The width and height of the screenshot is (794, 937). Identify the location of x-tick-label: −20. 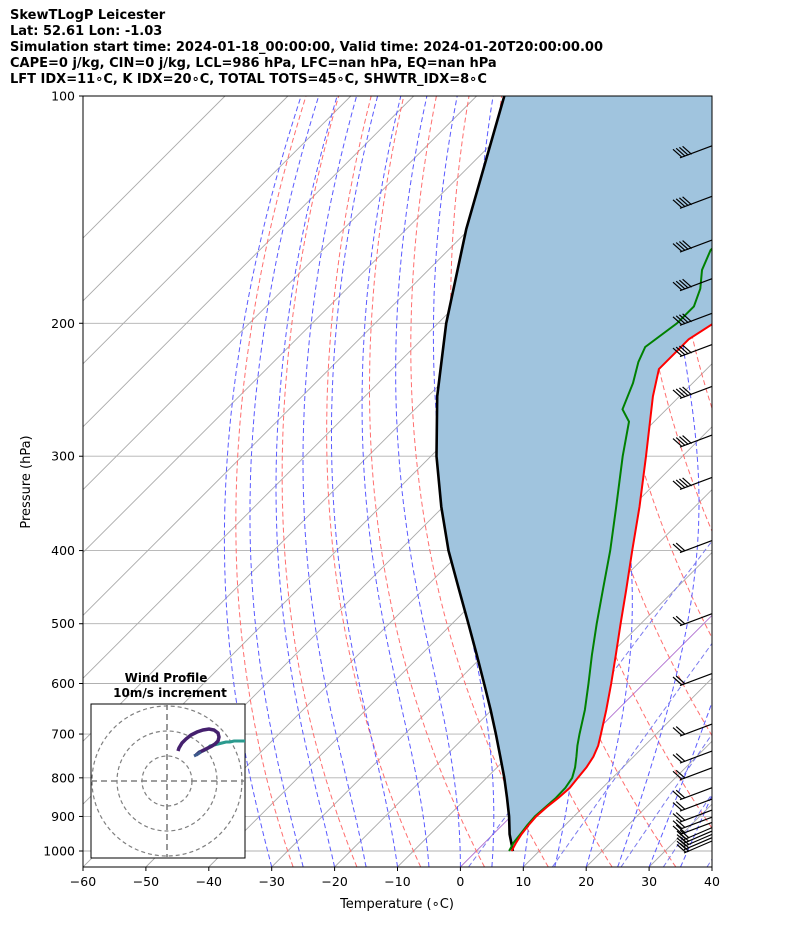
(334, 881).